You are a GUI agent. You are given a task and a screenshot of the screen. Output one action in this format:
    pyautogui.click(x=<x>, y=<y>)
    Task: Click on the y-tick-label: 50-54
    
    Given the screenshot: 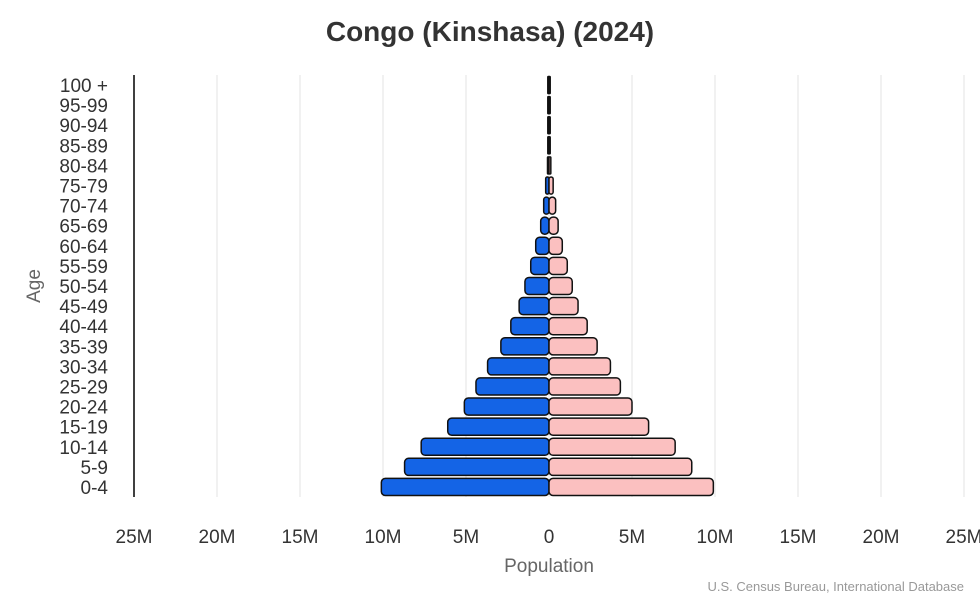 What is the action you would take?
    pyautogui.click(x=83, y=287)
    